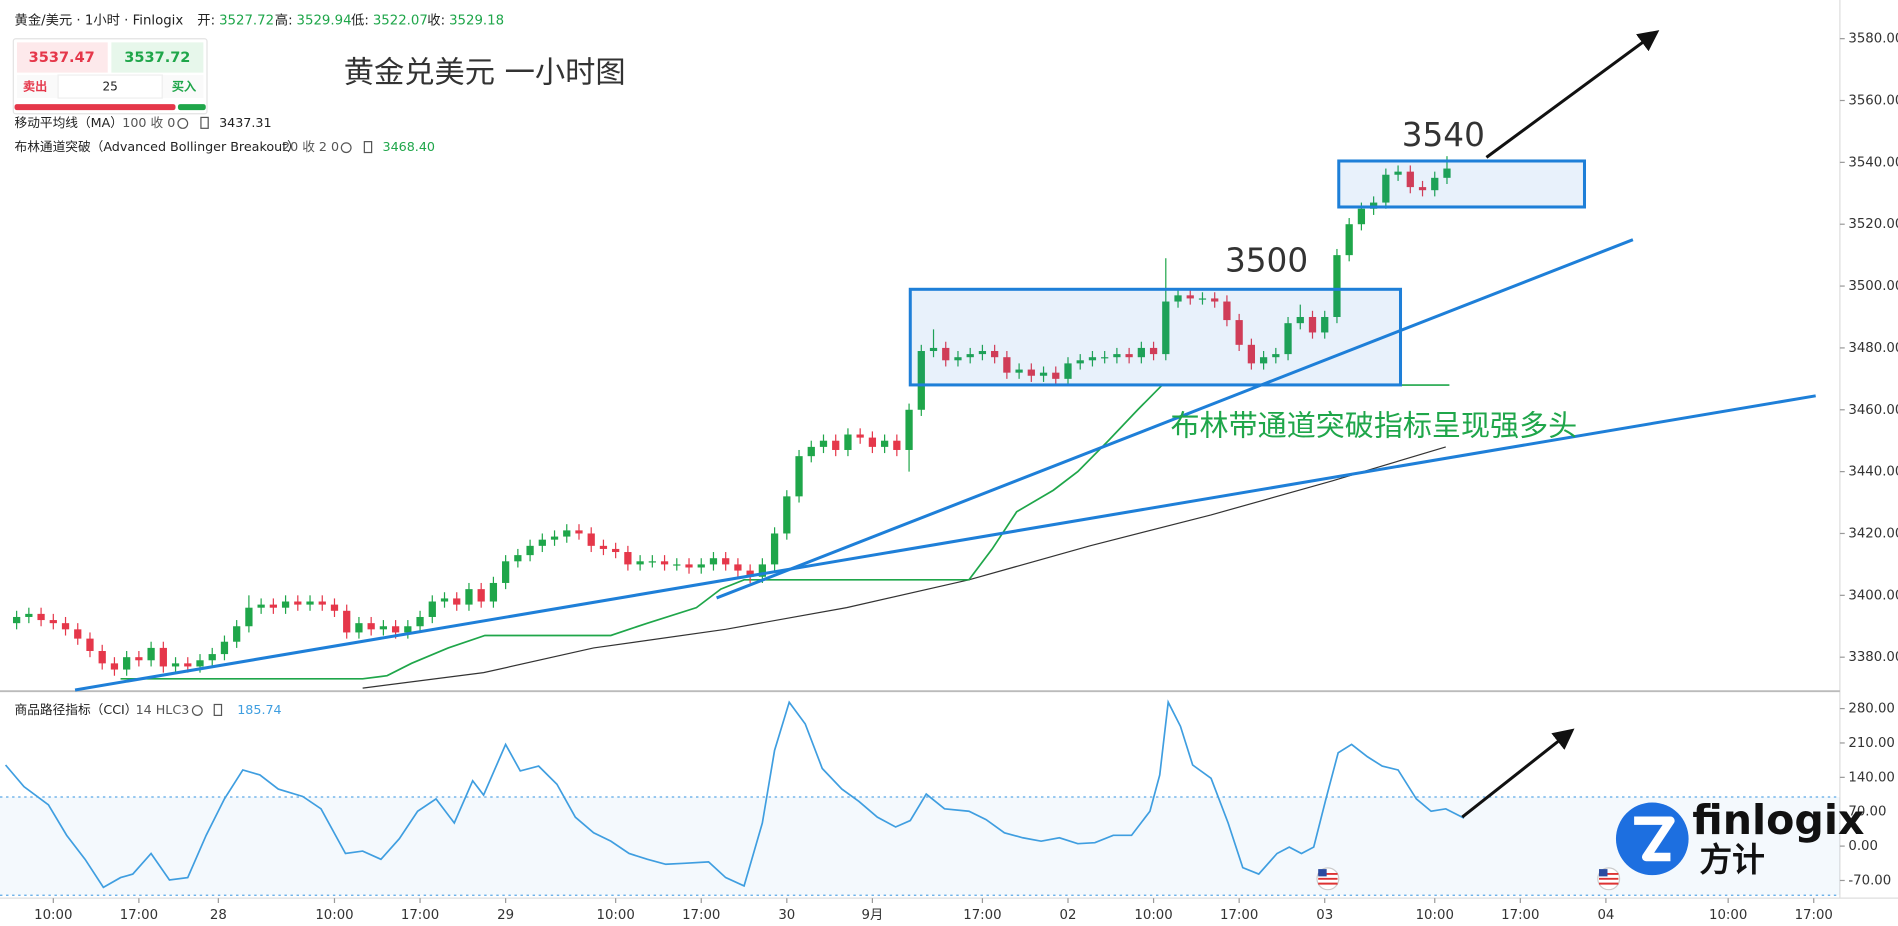 This screenshot has height=926, width=1898. What do you see at coordinates (191, 107) in the screenshot?
I see `buy-bar` at bounding box center [191, 107].